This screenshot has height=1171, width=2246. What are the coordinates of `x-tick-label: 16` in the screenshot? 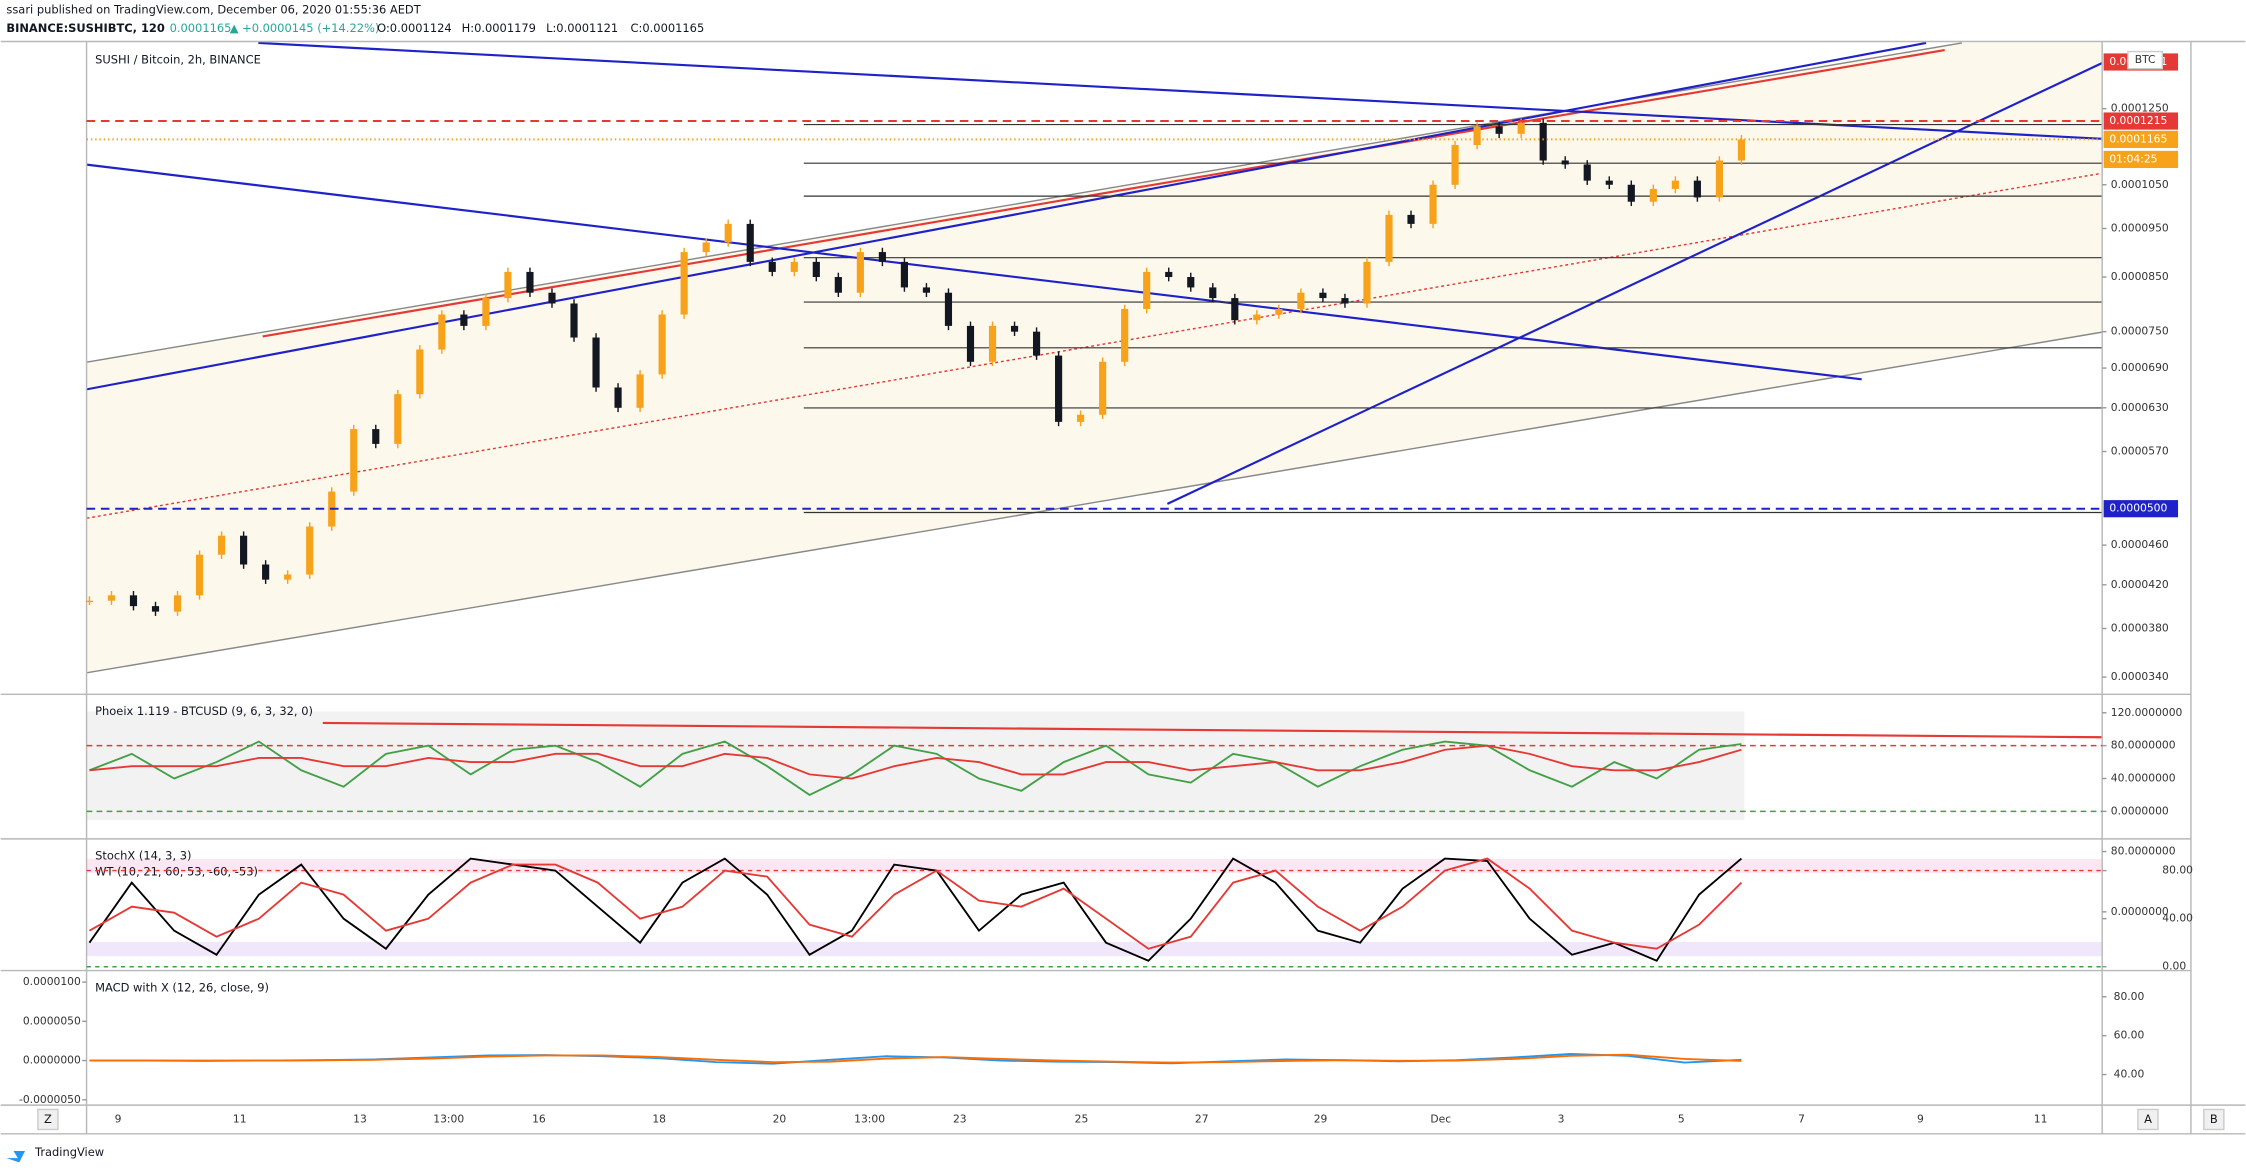 It's located at (539, 1118).